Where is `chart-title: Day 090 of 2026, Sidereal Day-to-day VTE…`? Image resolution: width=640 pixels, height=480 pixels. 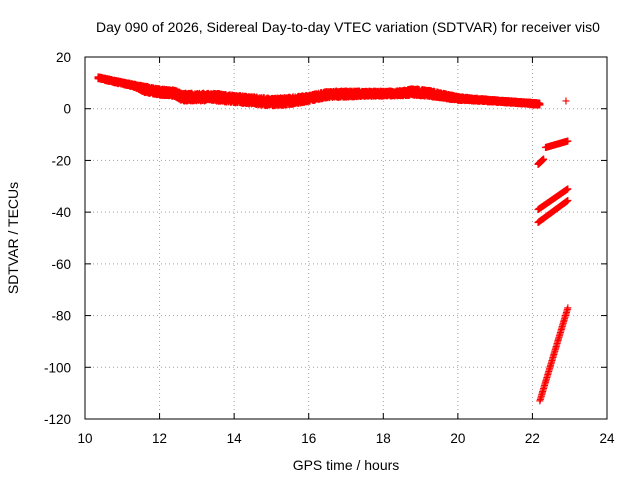 chart-title: Day 090 of 2026, Sidereal Day-to-day VTE… is located at coordinates (348, 27).